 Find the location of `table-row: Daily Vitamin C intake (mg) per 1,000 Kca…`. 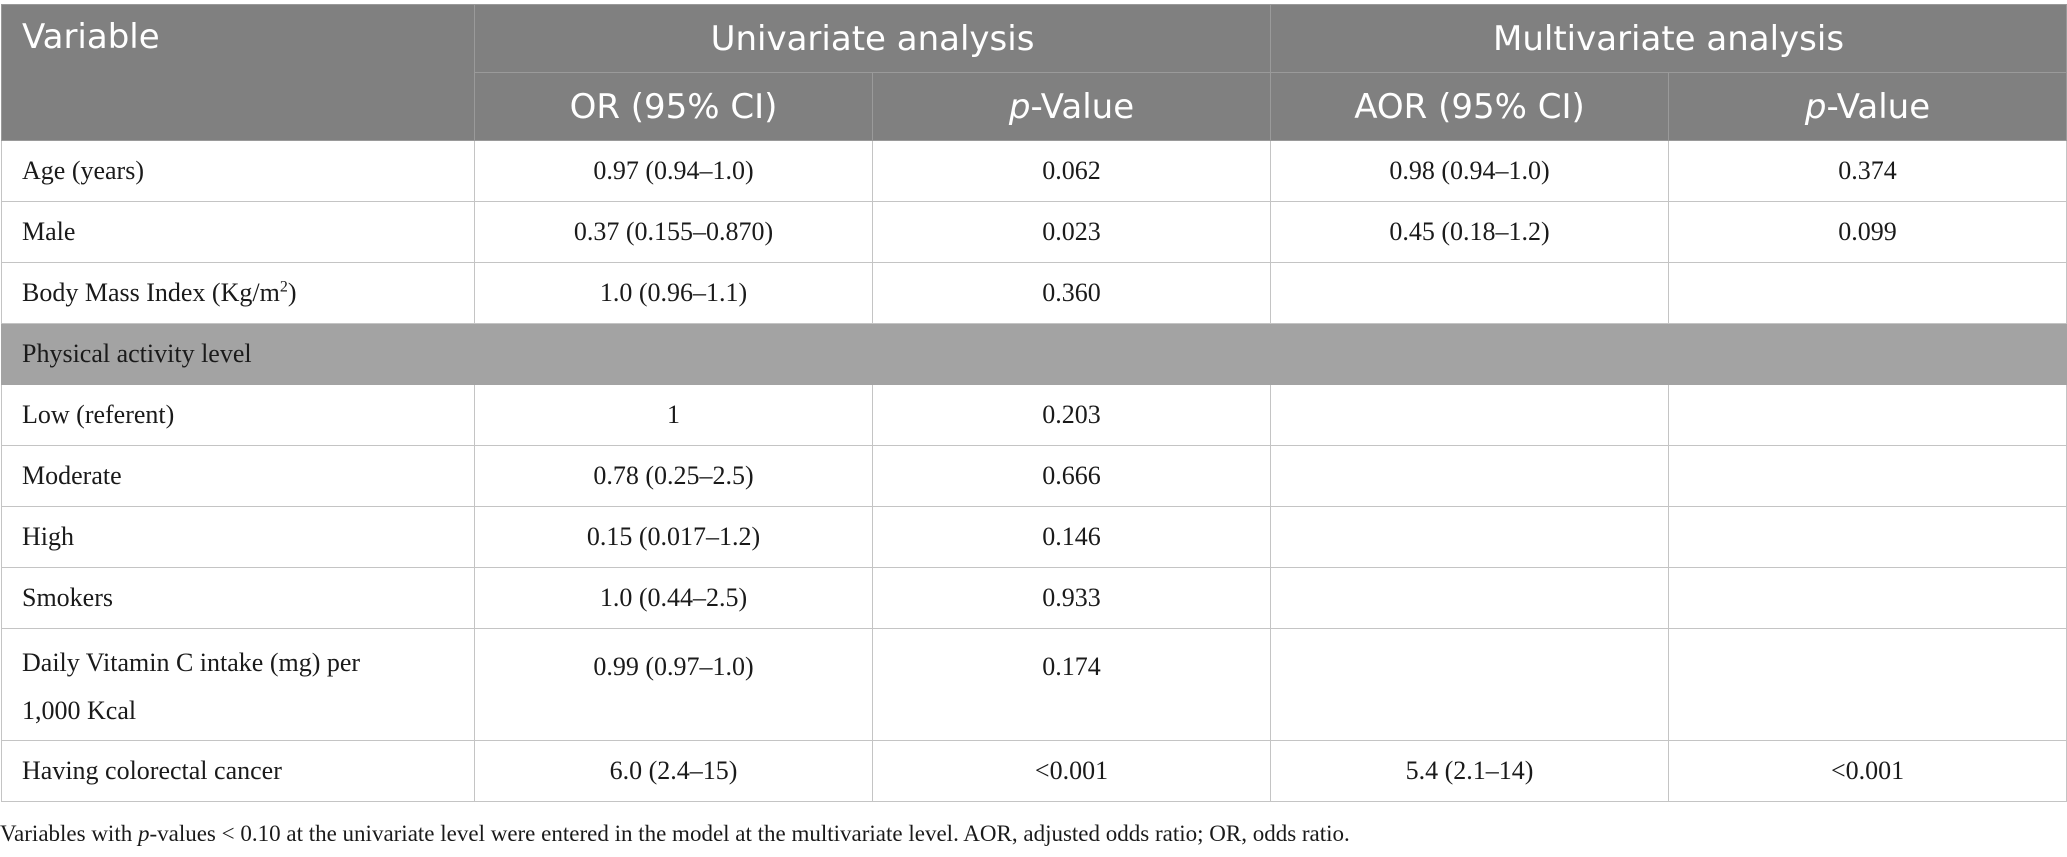

table-row: Daily Vitamin C intake (mg) per 1,000 Kca… is located at coordinates (1034, 684).